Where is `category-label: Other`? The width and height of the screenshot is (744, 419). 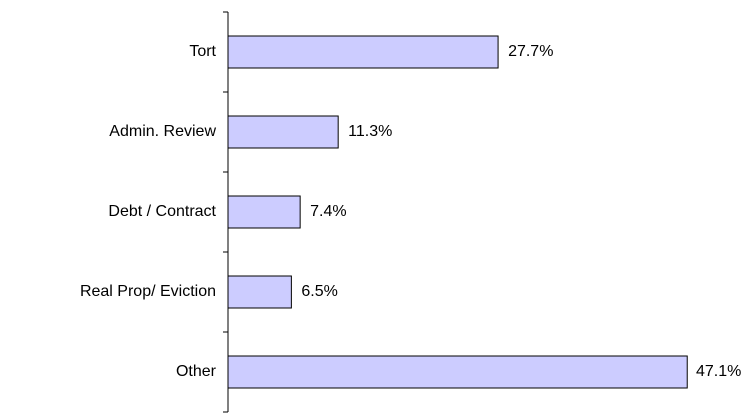 category-label: Other is located at coordinates (196, 371).